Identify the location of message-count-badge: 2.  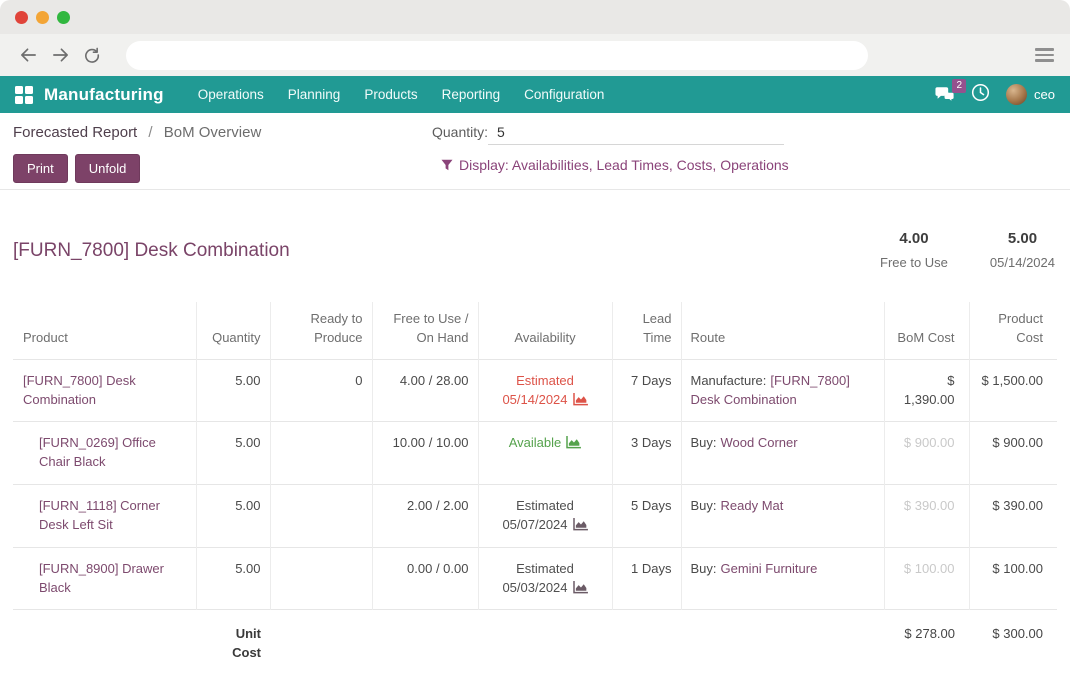
(959, 86).